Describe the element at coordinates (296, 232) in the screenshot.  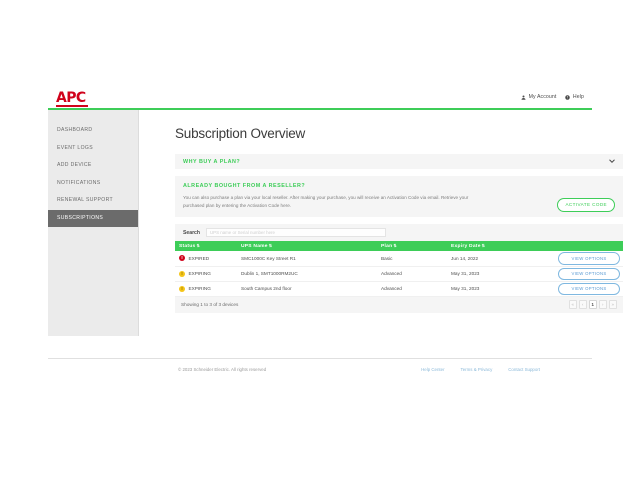
I see `search-input` at that location.